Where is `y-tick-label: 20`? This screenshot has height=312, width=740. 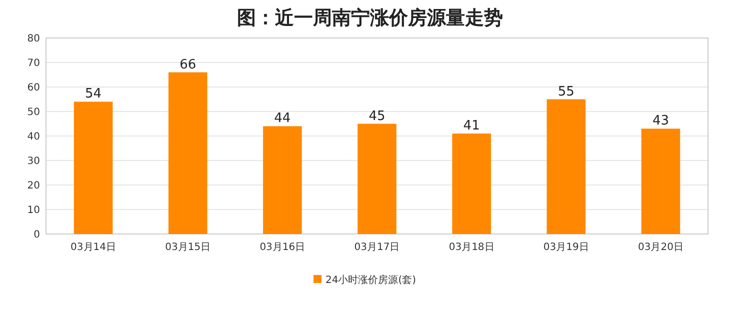
y-tick-label: 20 is located at coordinates (33, 186).